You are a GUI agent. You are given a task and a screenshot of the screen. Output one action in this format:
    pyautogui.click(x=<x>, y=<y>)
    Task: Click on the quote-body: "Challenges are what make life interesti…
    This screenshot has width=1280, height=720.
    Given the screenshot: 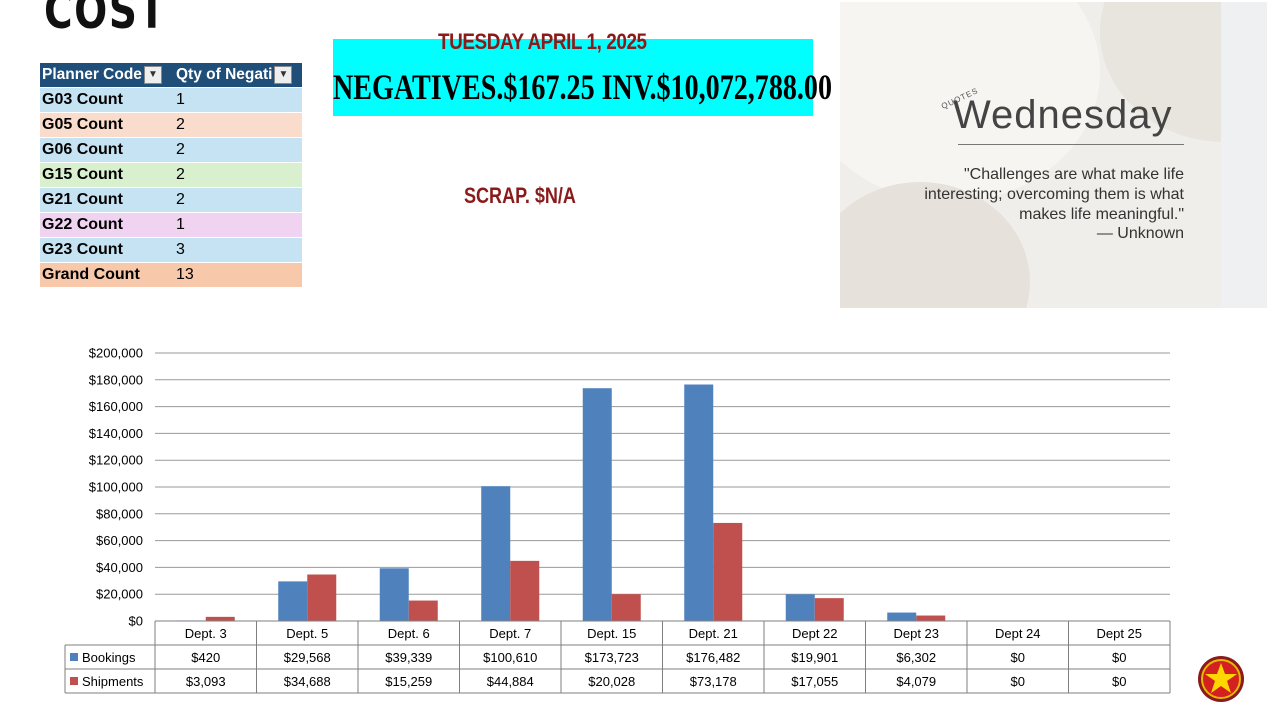 What is the action you would take?
    pyautogui.click(x=1054, y=194)
    